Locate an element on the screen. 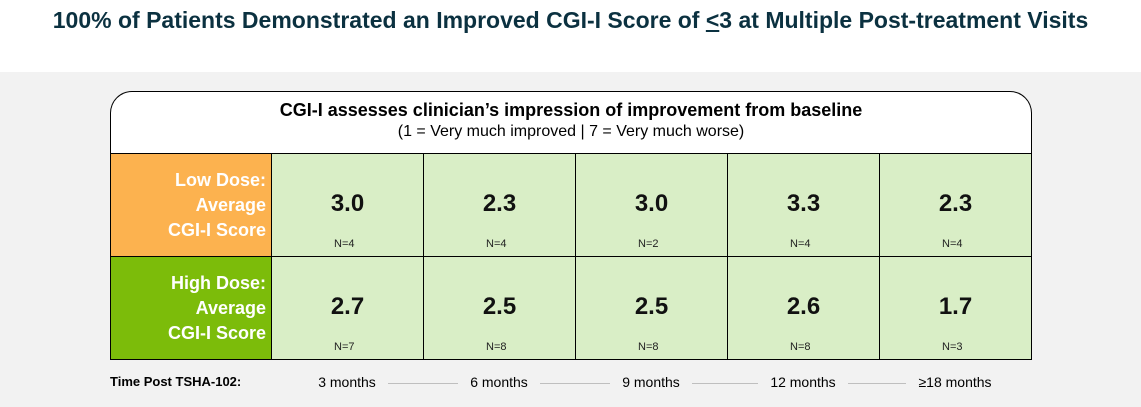 The height and width of the screenshot is (407, 1141). score-cell: 2.6 N=8 is located at coordinates (803, 308).